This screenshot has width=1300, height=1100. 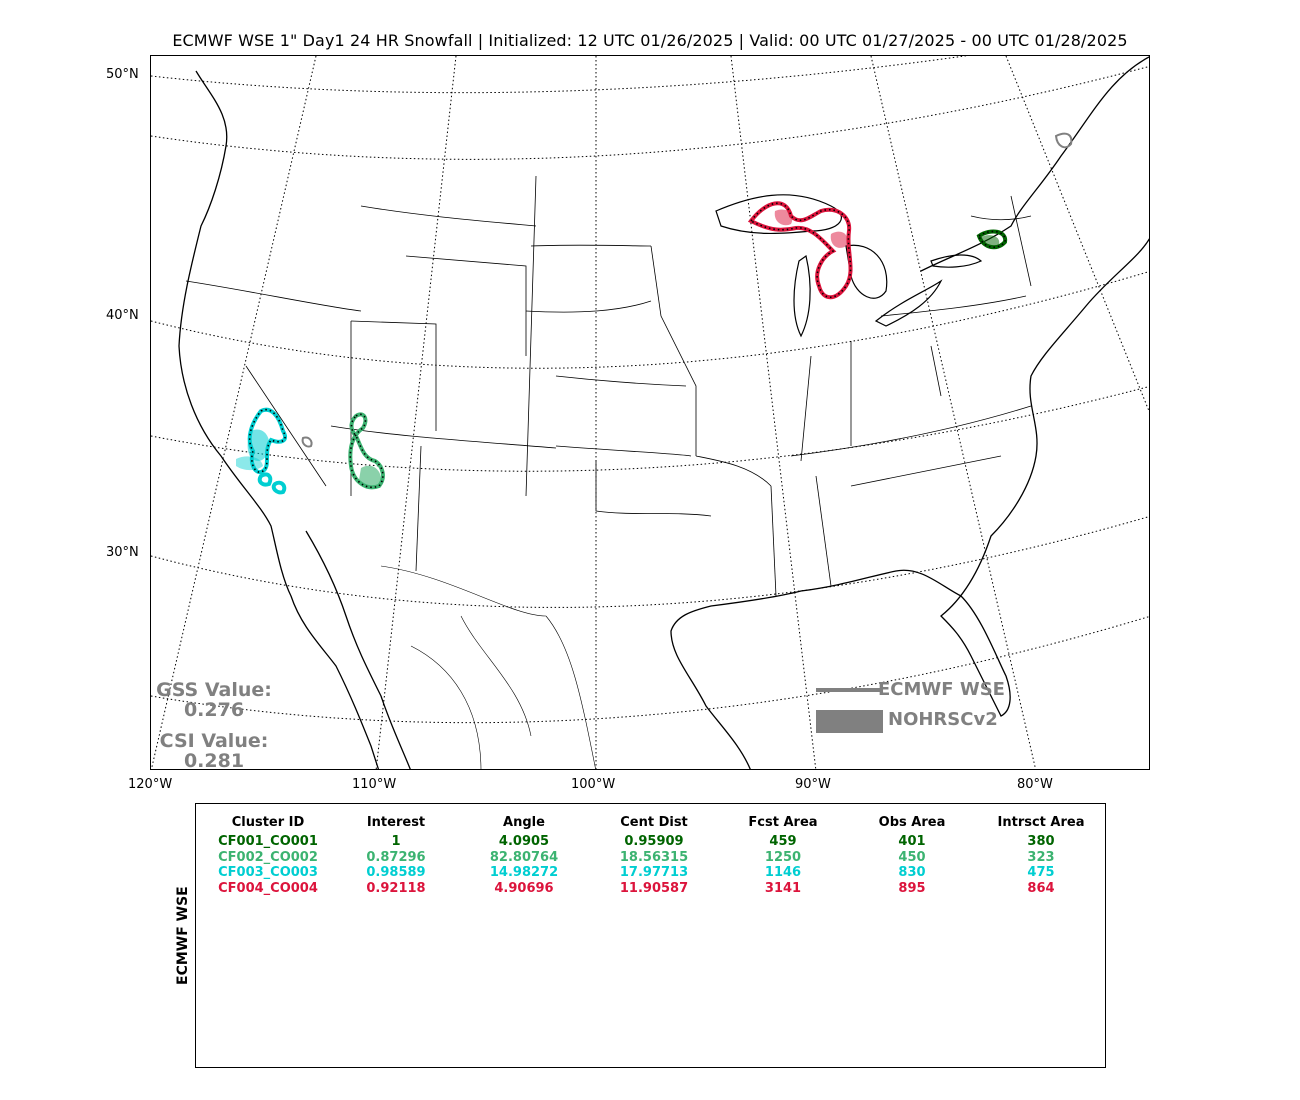 I want to click on table-cell-r1-c0: CF002_CO002, so click(x=268, y=857).